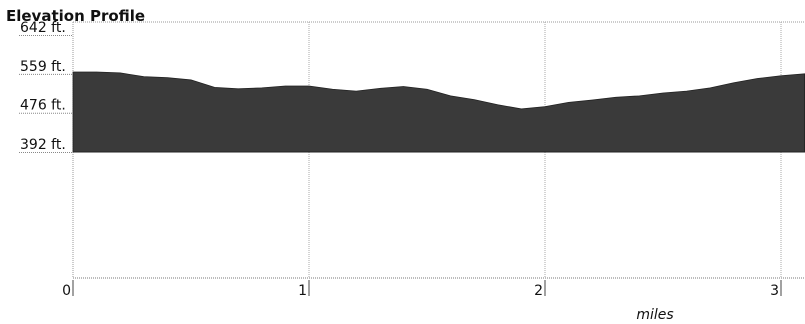 The height and width of the screenshot is (324, 805). Describe the element at coordinates (774, 291) in the screenshot. I see `x-tick-label: 3` at that location.